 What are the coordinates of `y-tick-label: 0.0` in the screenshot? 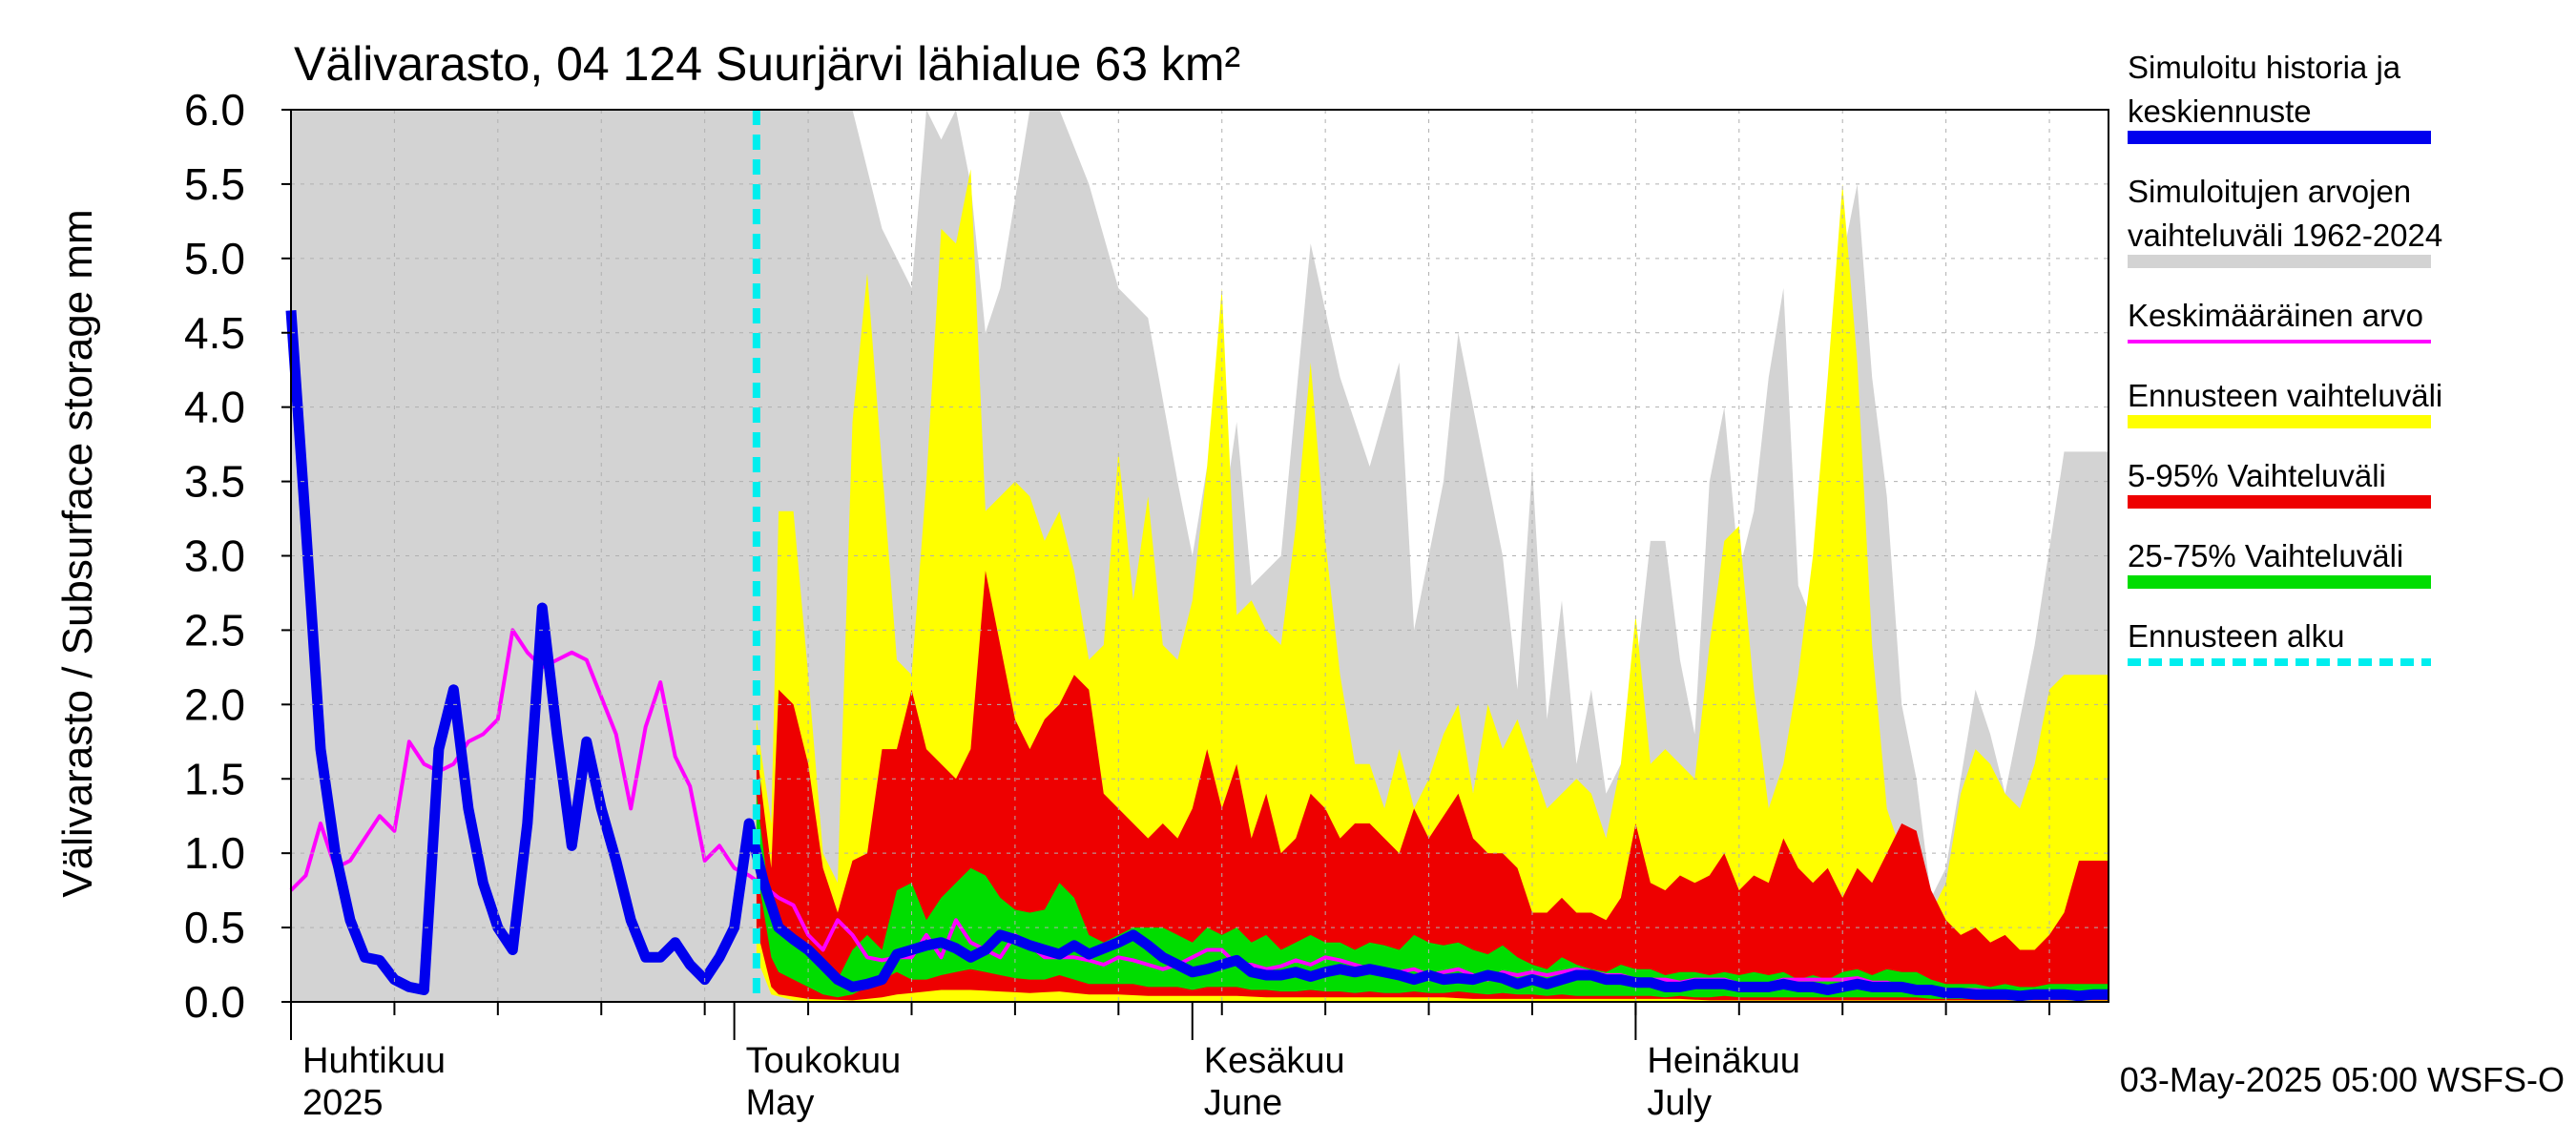 It's located at (214, 1002).